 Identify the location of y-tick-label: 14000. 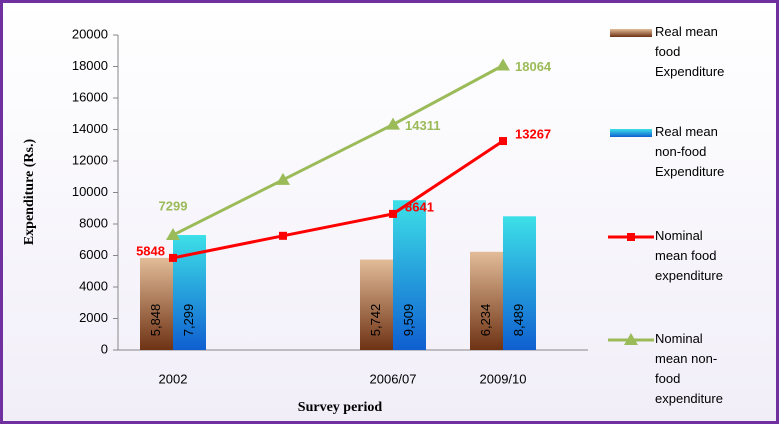
(90, 128).